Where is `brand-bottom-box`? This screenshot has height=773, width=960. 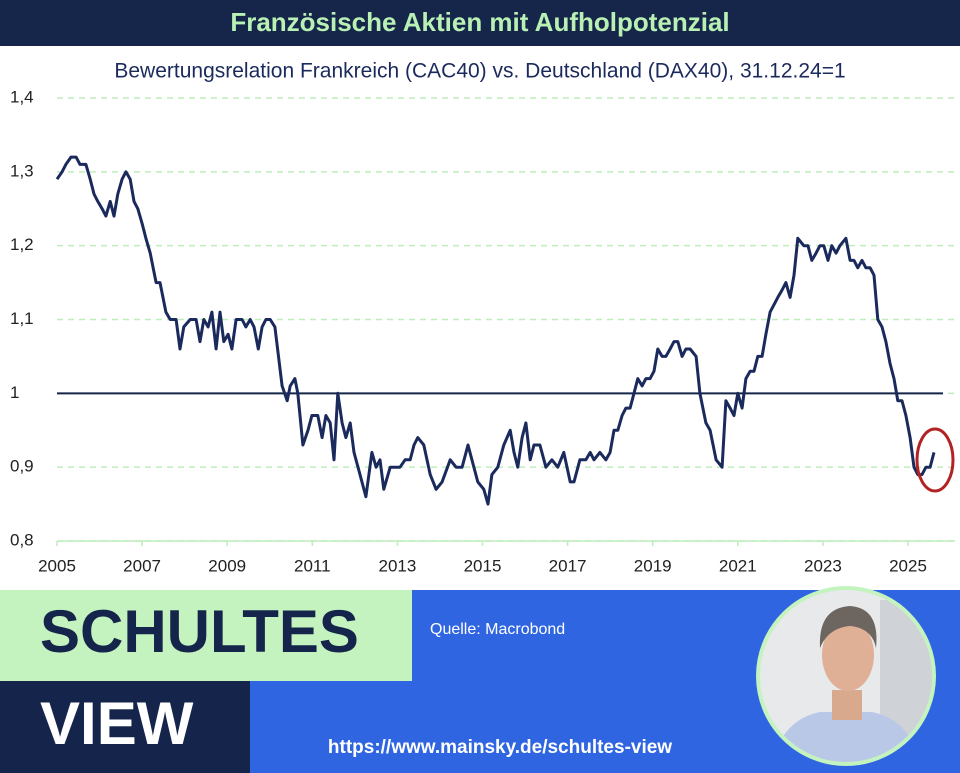 brand-bottom-box is located at coordinates (125, 727).